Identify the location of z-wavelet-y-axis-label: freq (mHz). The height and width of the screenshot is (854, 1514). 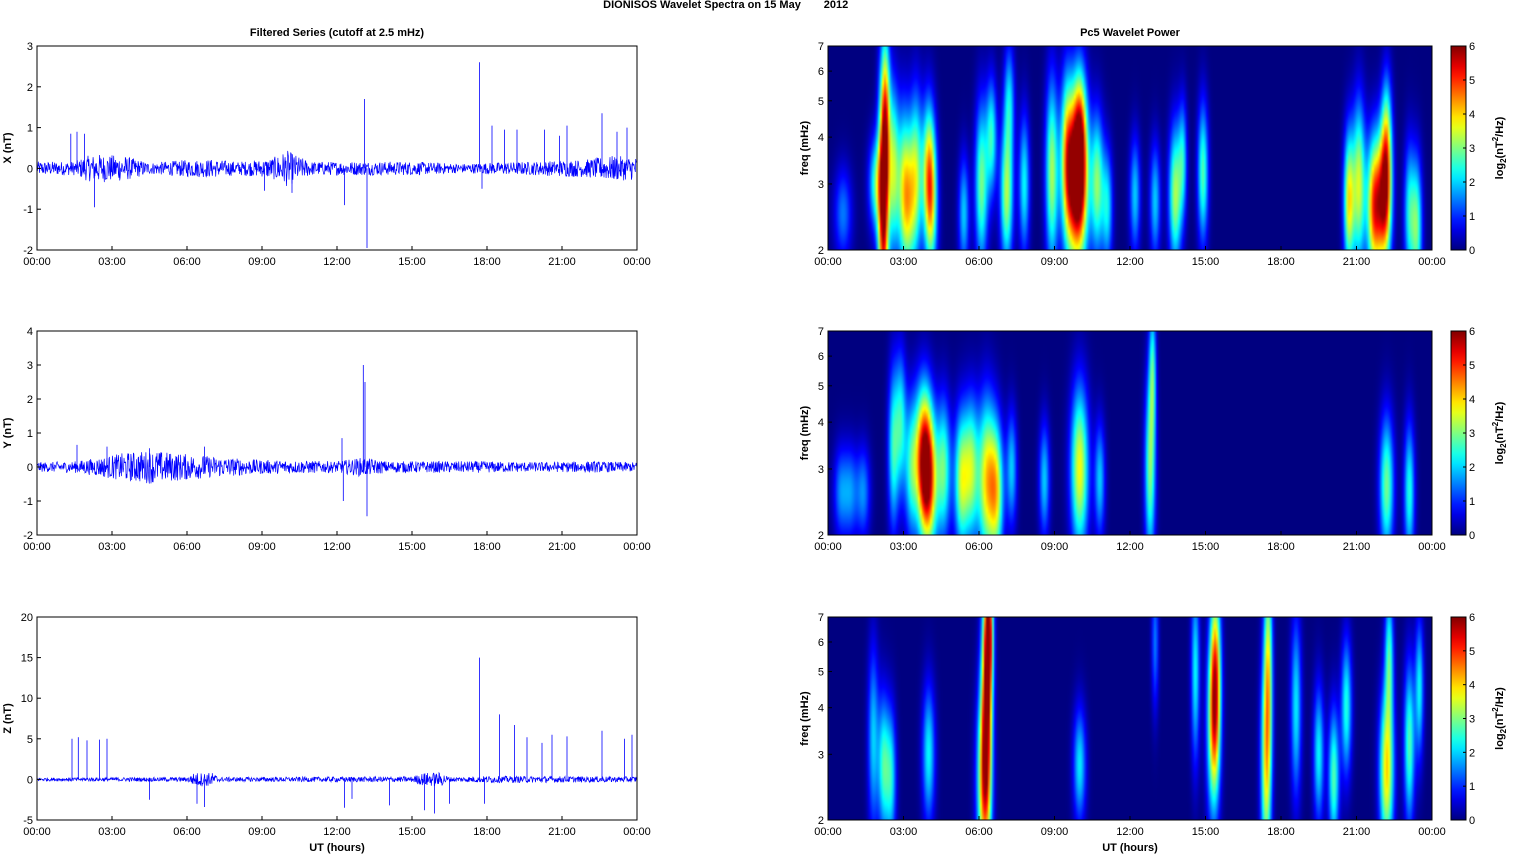
(805, 718).